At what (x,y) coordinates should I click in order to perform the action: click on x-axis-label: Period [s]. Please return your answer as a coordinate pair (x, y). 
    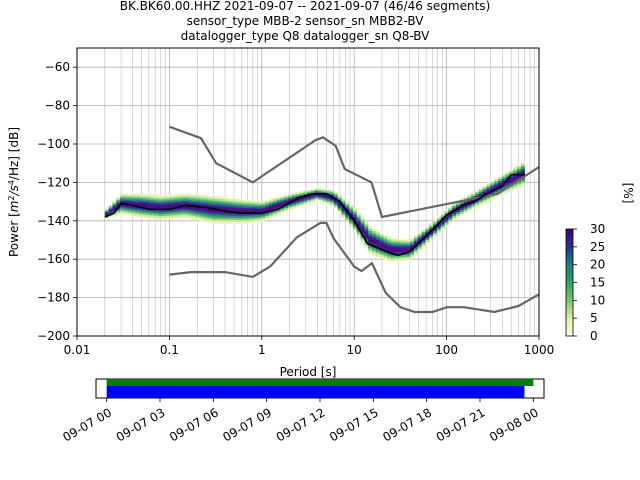
    Looking at the image, I should click on (308, 372).